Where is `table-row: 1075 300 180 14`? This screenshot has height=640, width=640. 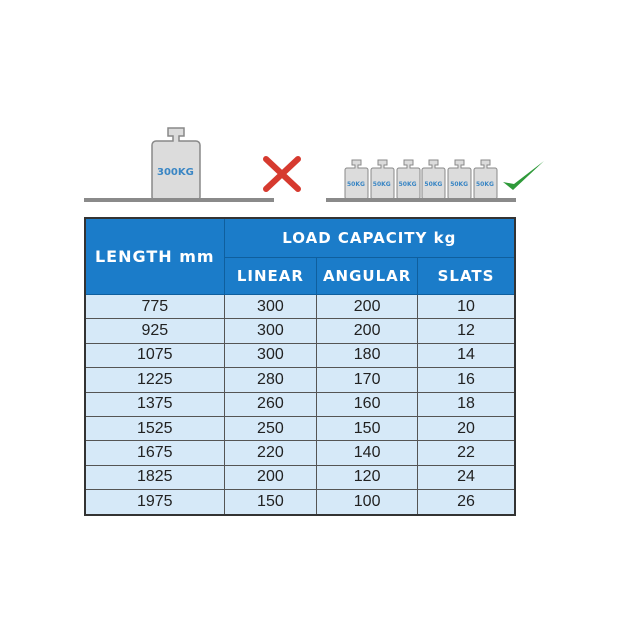 table-row: 1075 300 180 14 is located at coordinates (300, 355).